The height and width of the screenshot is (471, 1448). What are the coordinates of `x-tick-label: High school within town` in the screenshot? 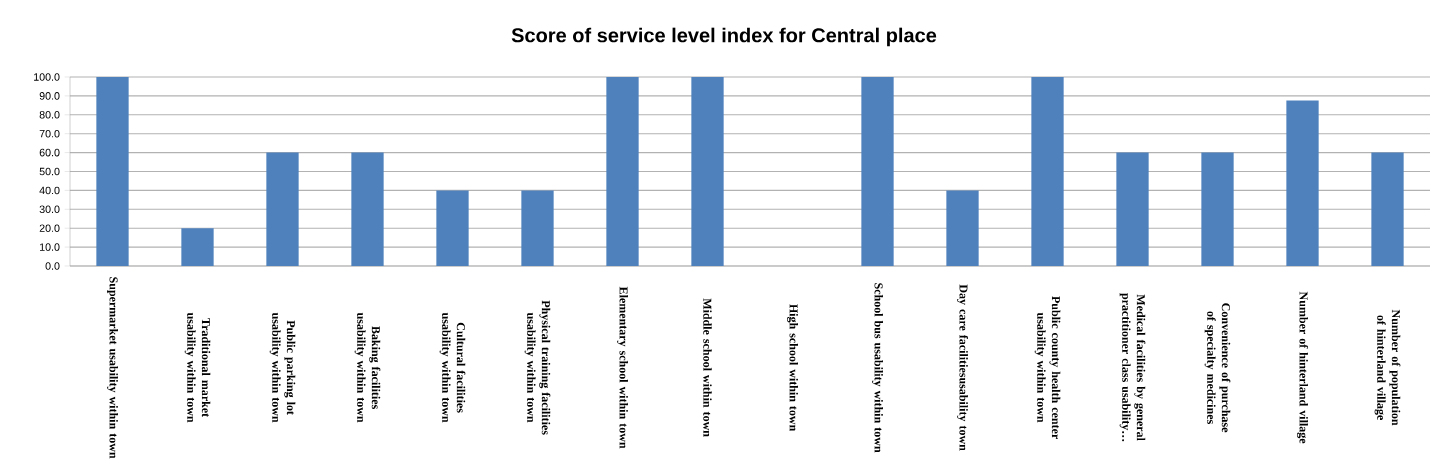 It's located at (792, 368).